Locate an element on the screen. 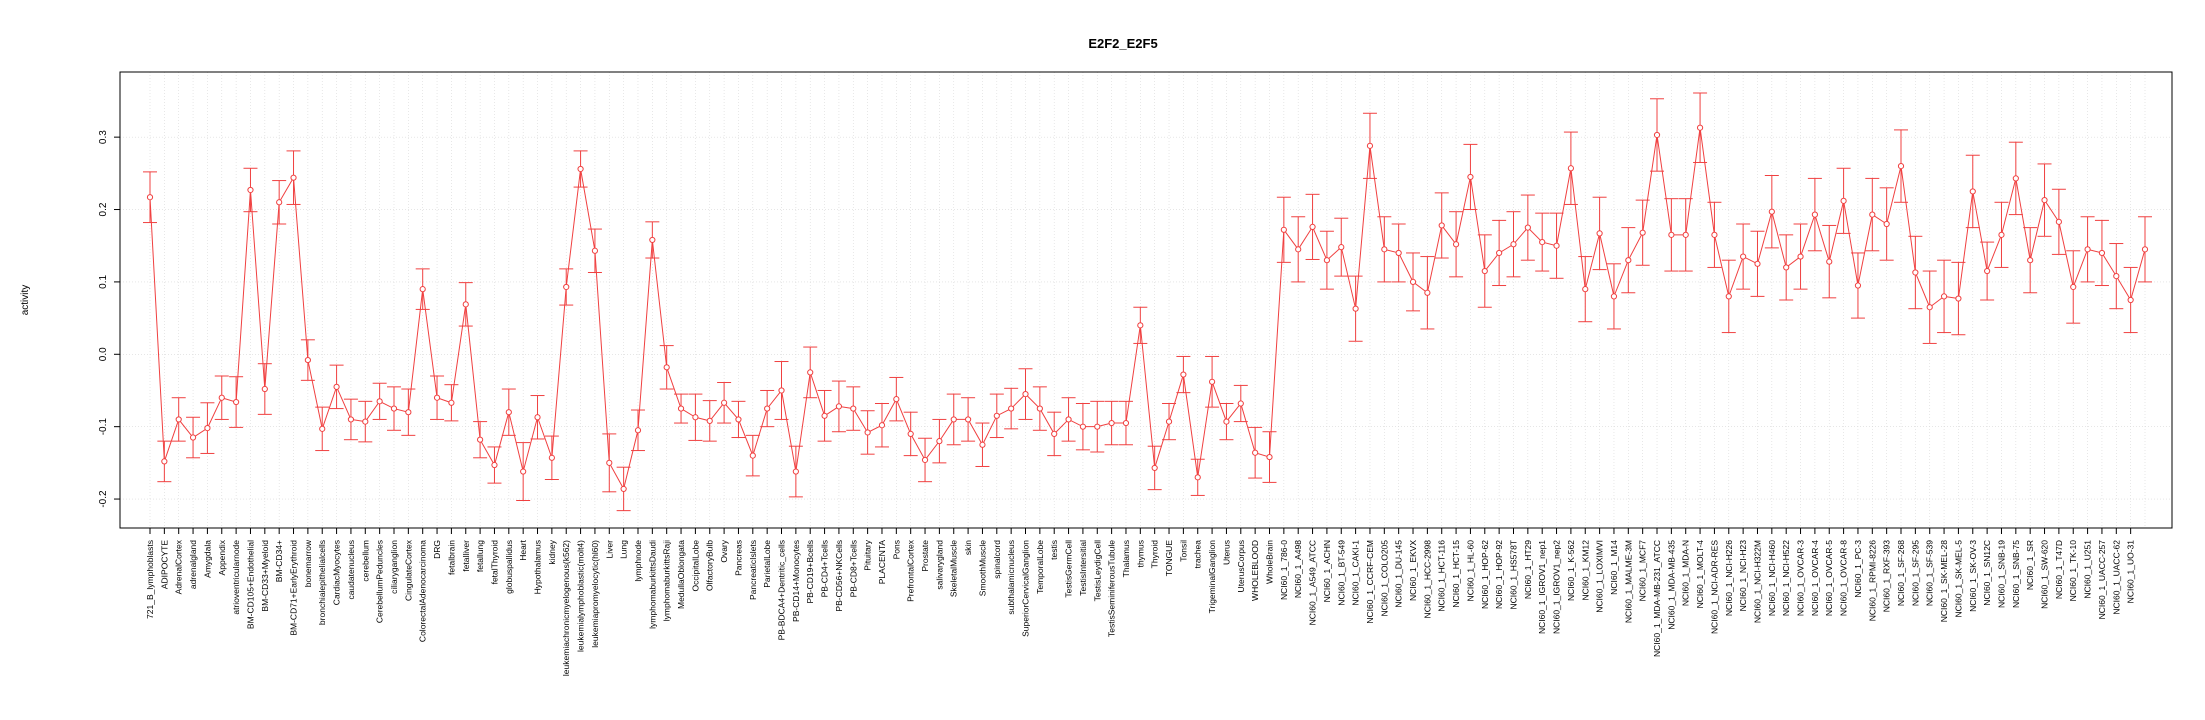 Image resolution: width=2205 pixels, height=720 pixels. x-tick-label: NCI60_1_HT29 is located at coordinates (1528, 569).